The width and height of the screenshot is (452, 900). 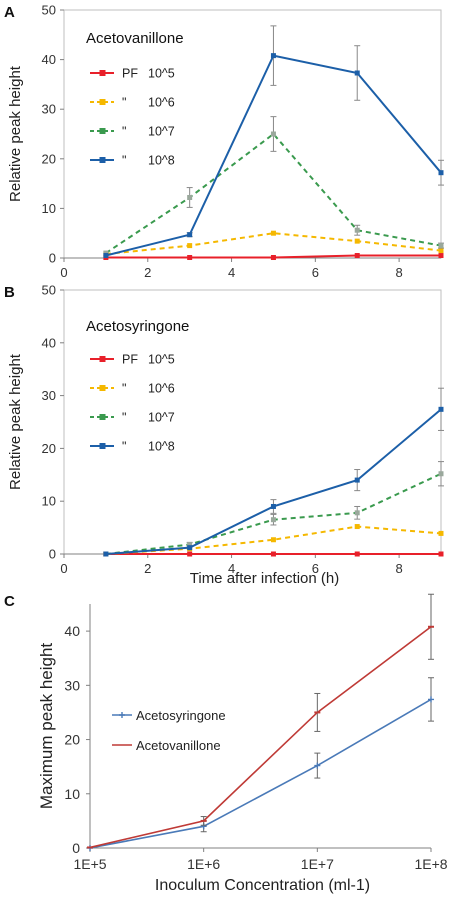 I want to click on x-tick-label: 1E+5, so click(x=89, y=864).